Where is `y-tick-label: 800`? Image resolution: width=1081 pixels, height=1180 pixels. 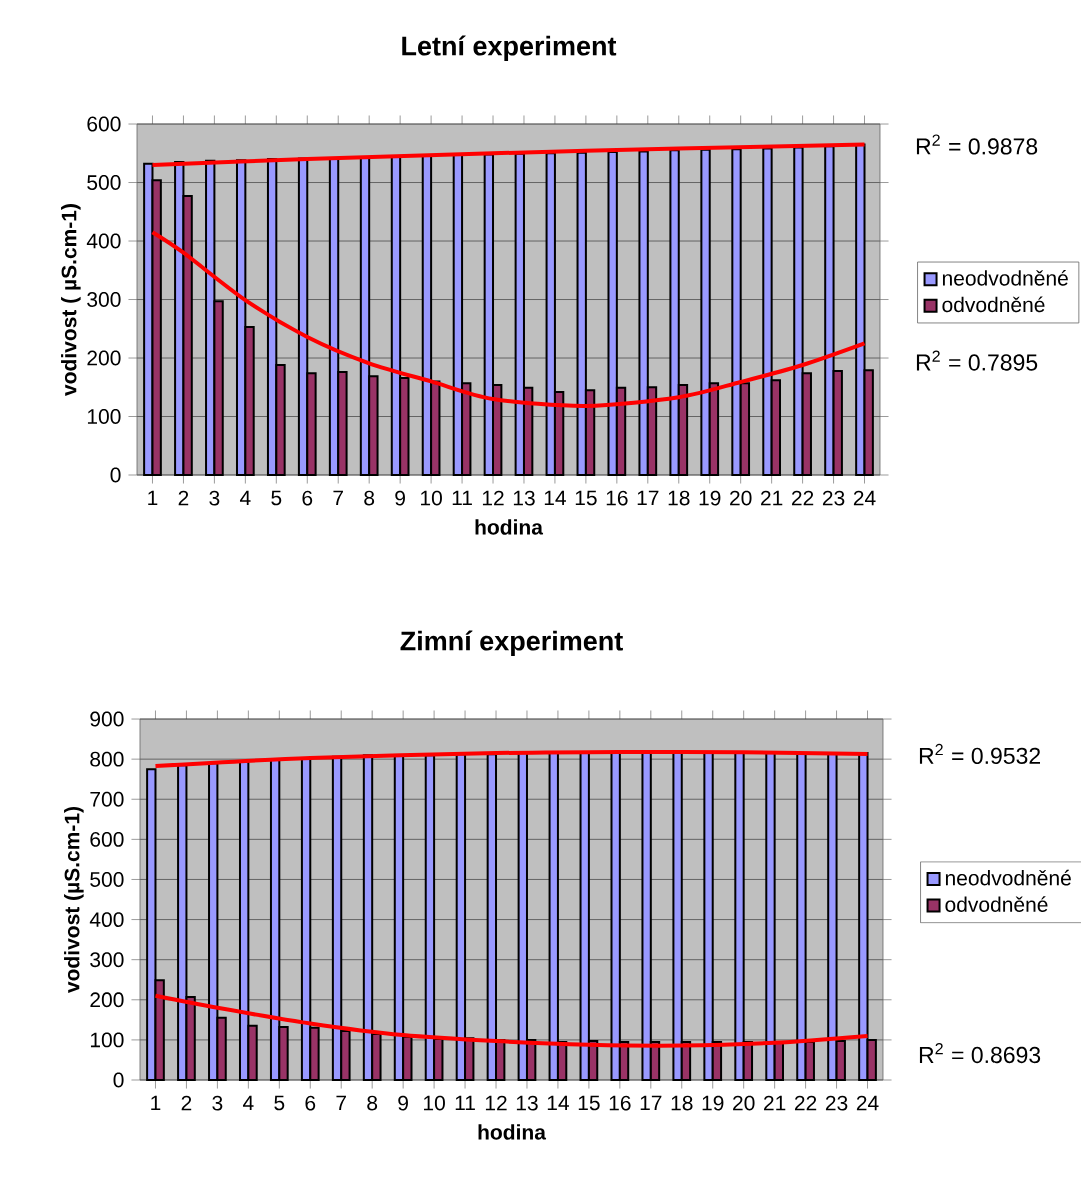
y-tick-label: 800 is located at coordinates (107, 759).